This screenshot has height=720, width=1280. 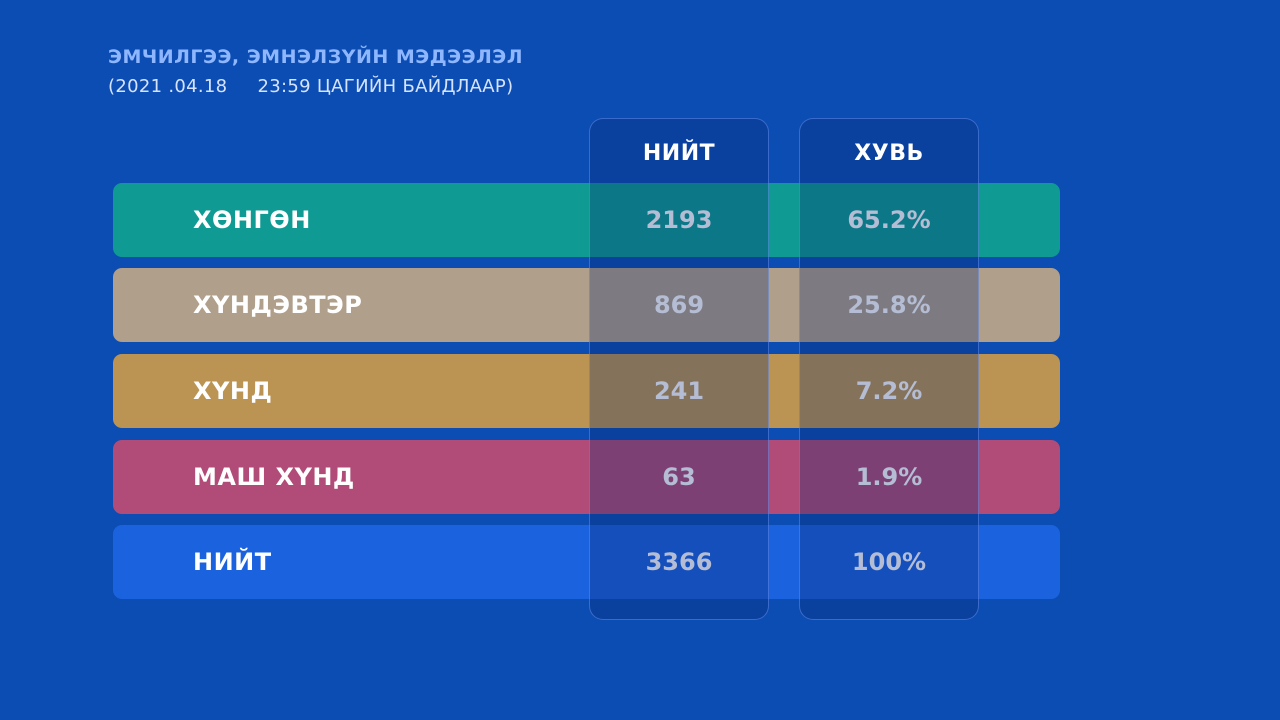 What do you see at coordinates (889, 562) in the screenshot?
I see `row-percent-value: 100%` at bounding box center [889, 562].